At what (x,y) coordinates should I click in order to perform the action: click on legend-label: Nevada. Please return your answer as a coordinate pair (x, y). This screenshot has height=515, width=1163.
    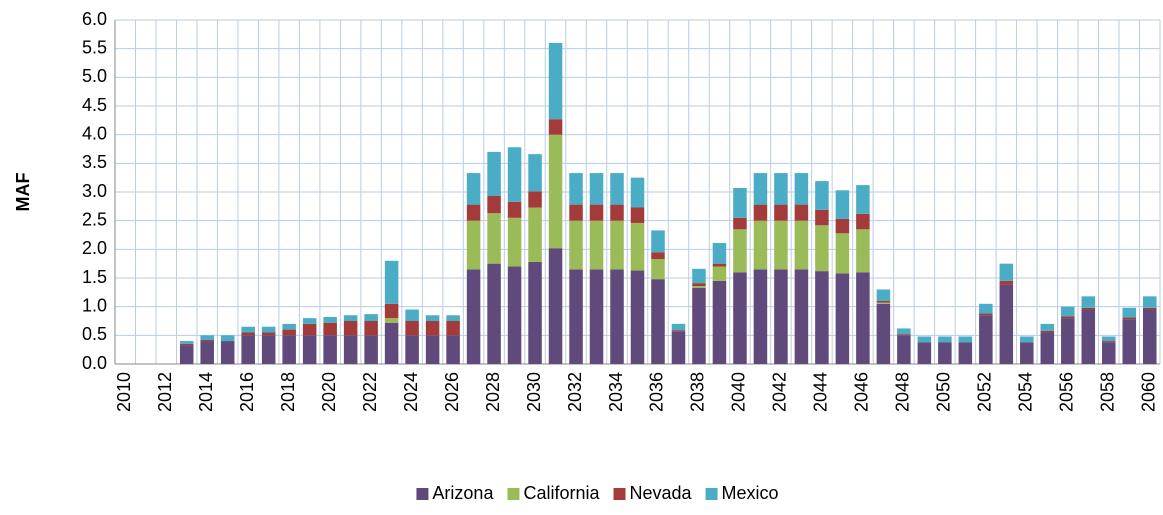
    Looking at the image, I should click on (661, 493).